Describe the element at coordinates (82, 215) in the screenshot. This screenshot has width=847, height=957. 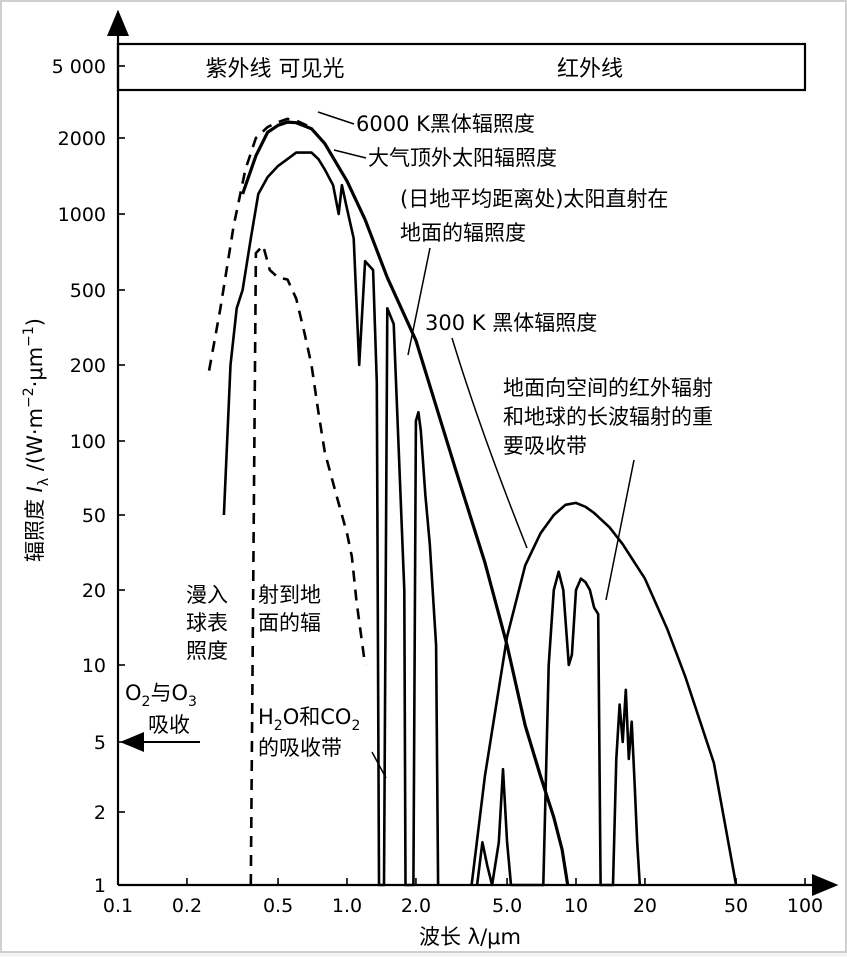
I see `y-tick-label-9: 1000` at that location.